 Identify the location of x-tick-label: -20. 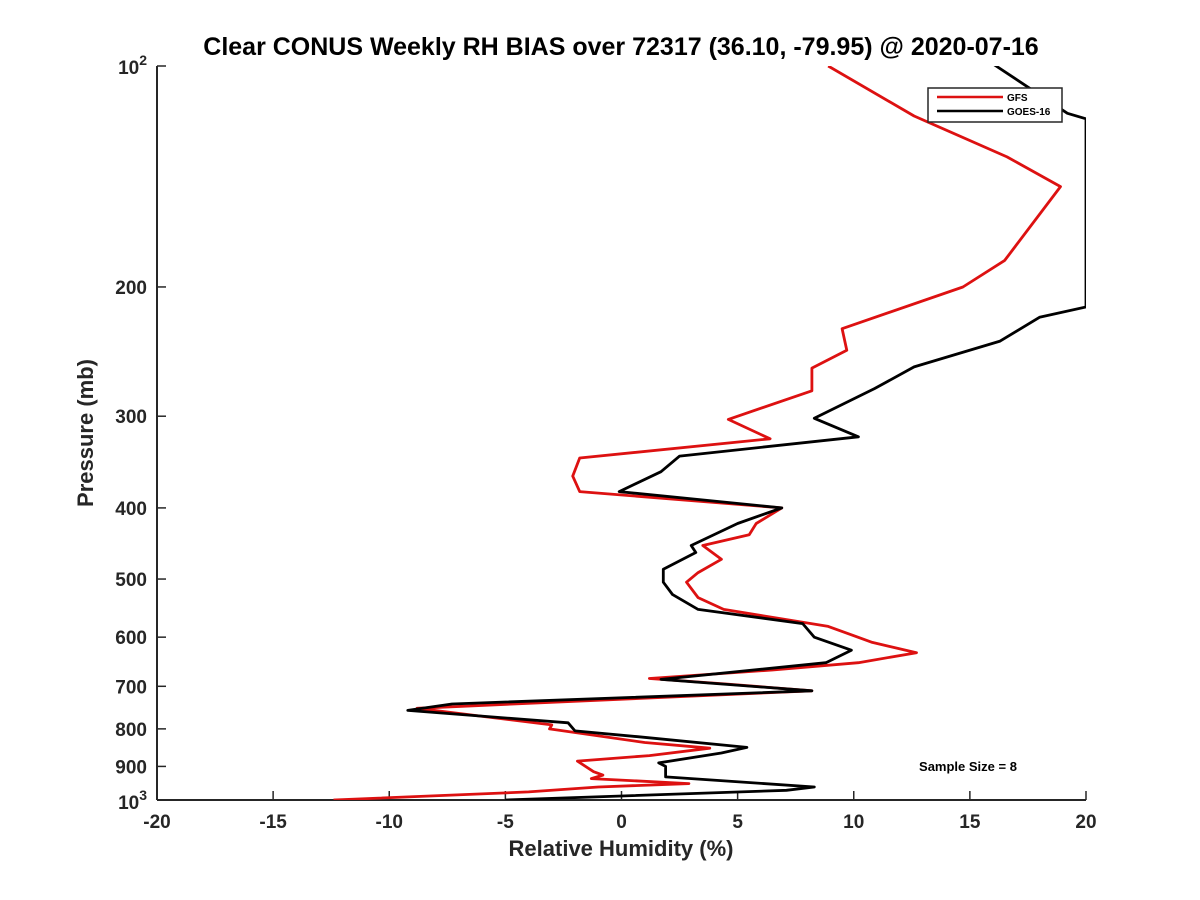
(156, 822).